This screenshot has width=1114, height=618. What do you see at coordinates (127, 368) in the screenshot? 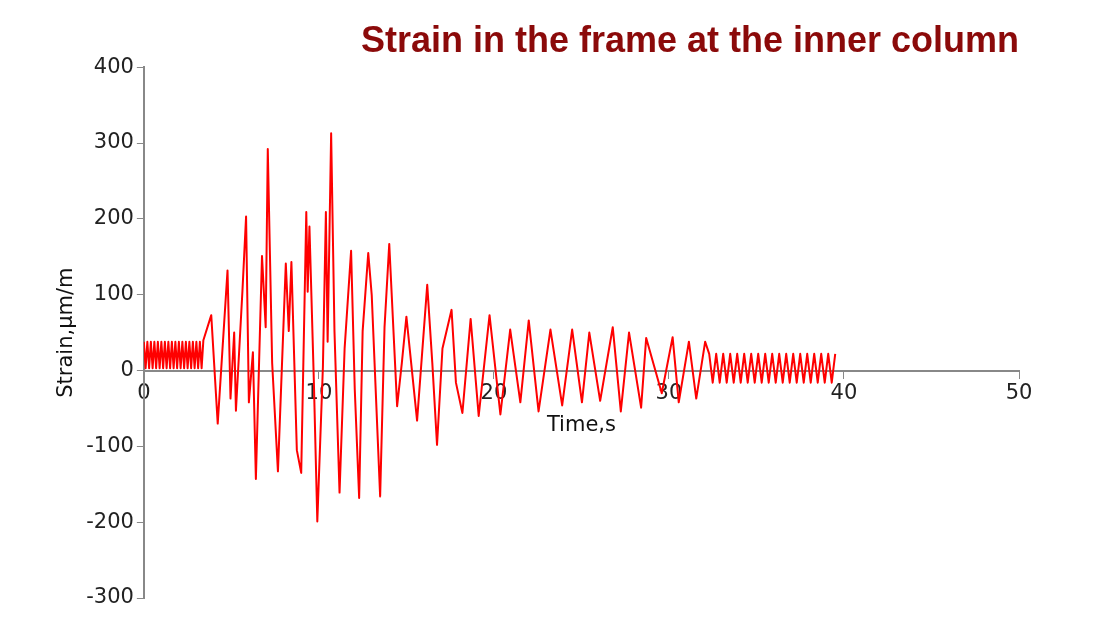
I see `y-tick-label: 0` at bounding box center [127, 368].